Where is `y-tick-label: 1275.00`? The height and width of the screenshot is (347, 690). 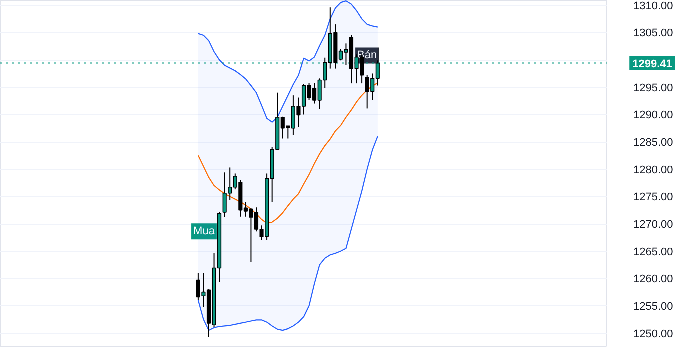
y-tick-label: 1275.00 is located at coordinates (654, 198).